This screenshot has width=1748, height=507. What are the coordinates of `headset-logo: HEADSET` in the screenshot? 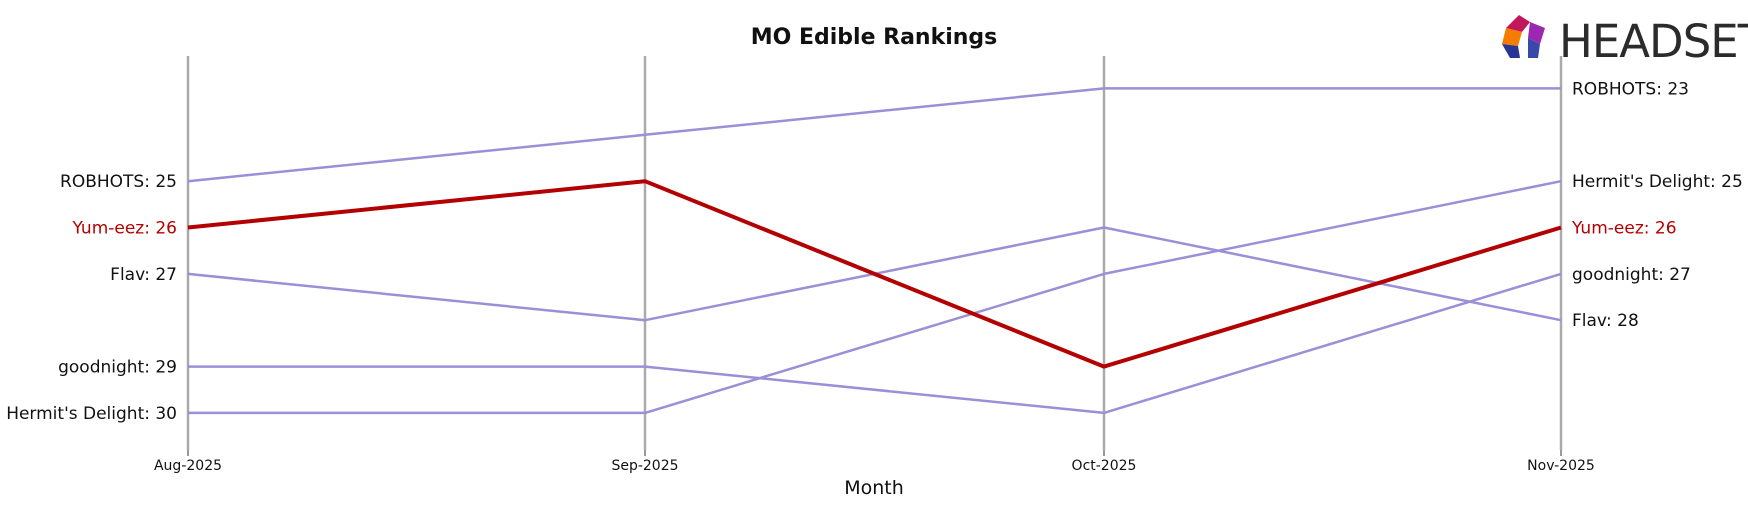 It's located at (1625, 41).